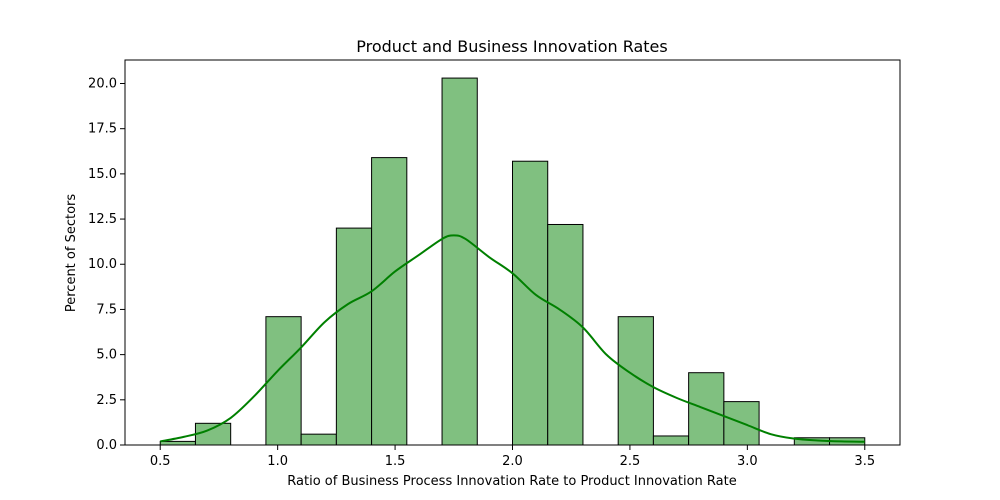 This screenshot has width=1000, height=500. Describe the element at coordinates (102, 174) in the screenshot. I see `y-tick-label: 15.0` at that location.